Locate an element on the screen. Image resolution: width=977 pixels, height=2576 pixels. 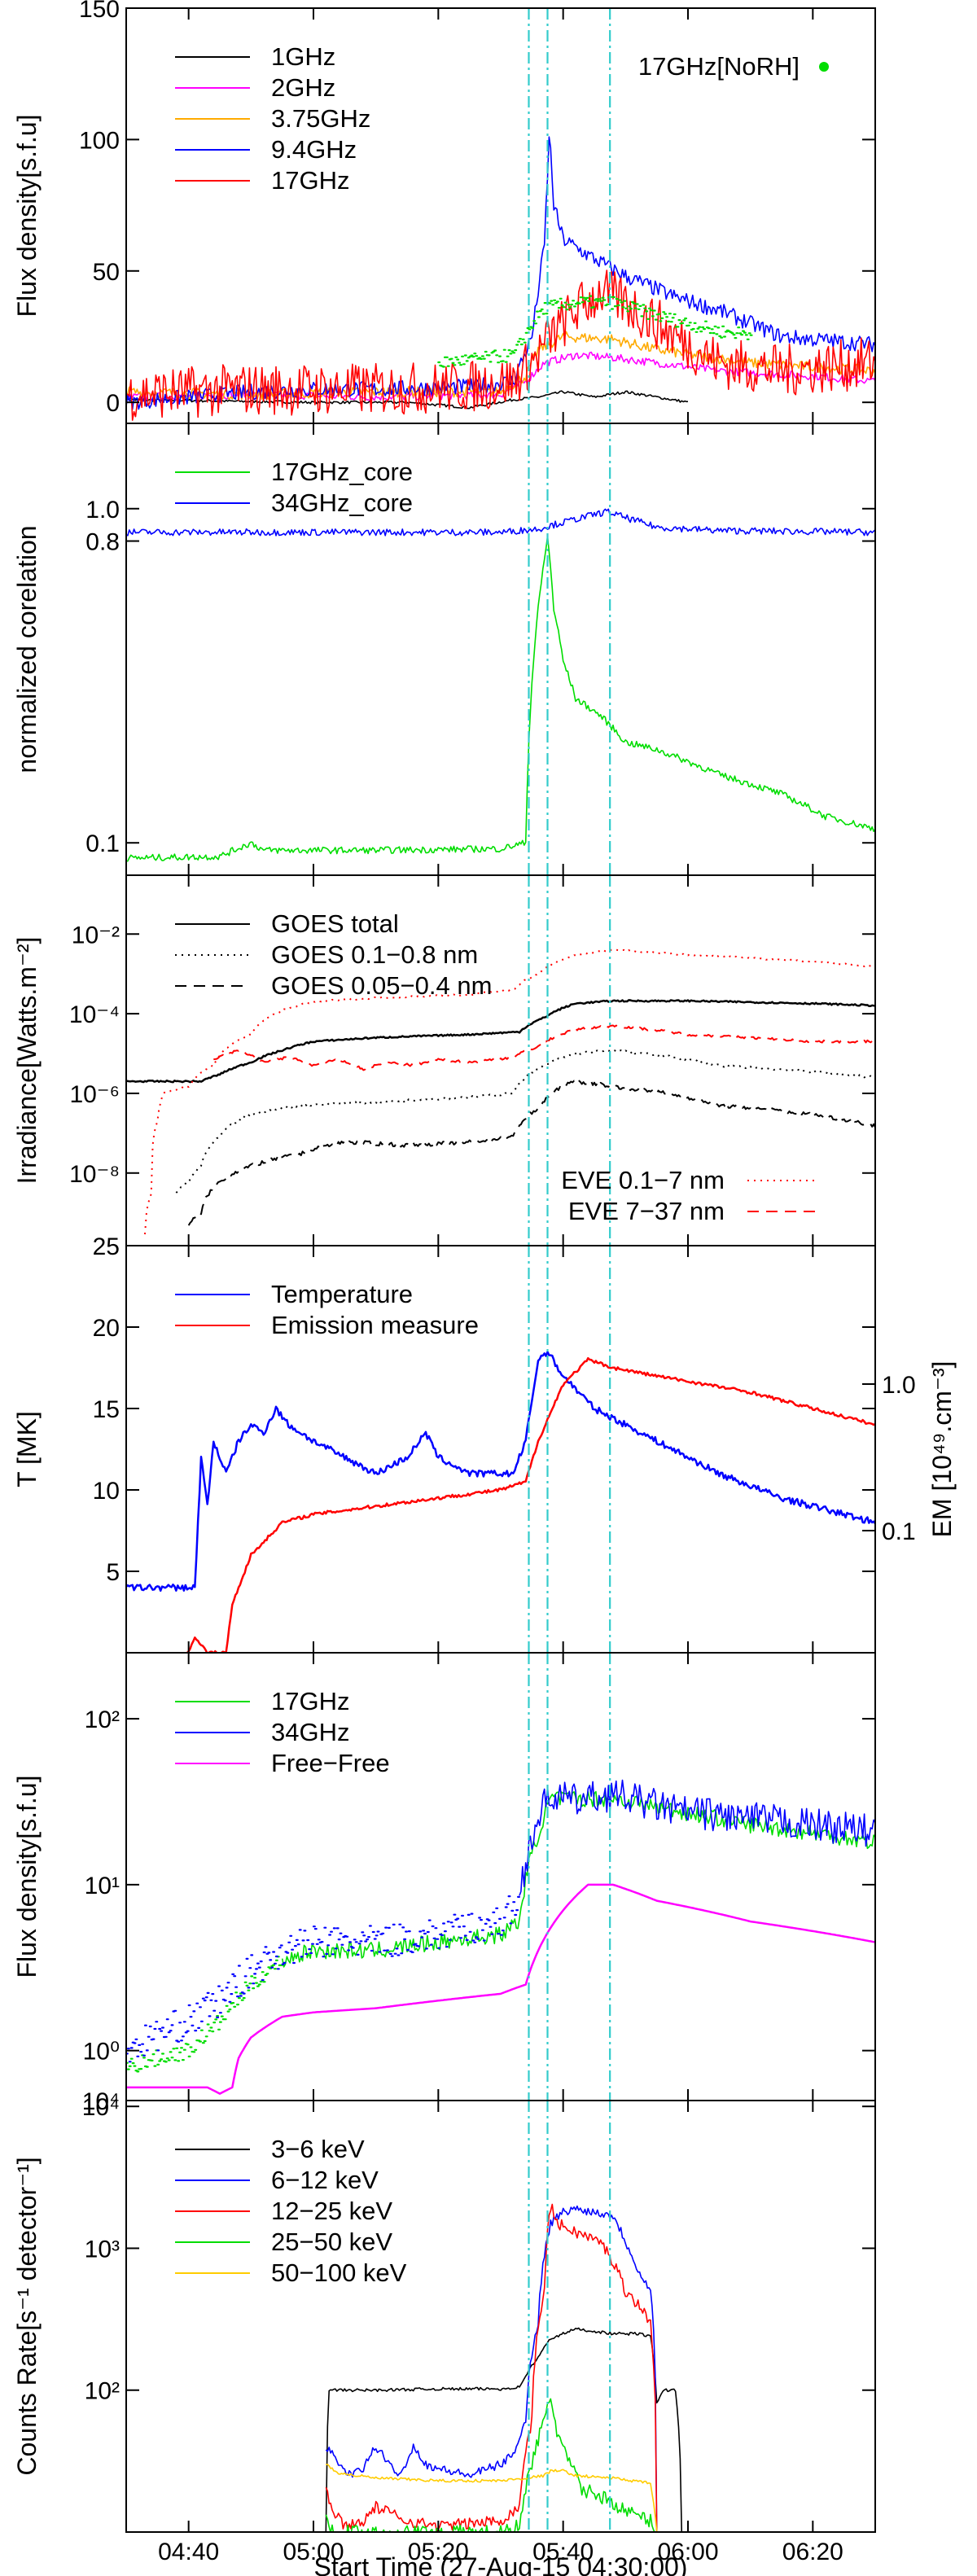
x-tick-label: 05:40 is located at coordinates (563, 2552).